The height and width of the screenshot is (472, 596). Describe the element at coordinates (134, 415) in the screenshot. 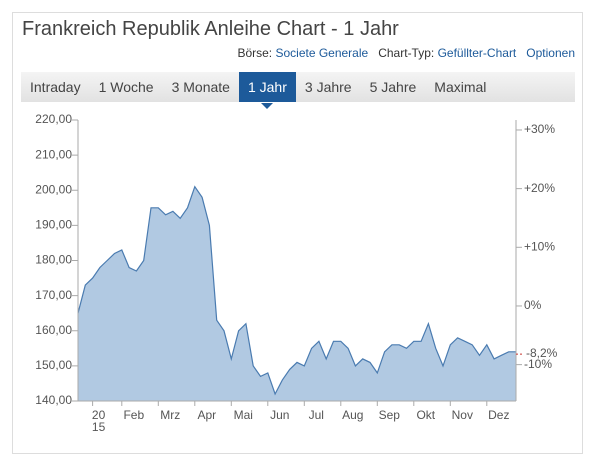

I see `x-tick-label: Feb` at that location.